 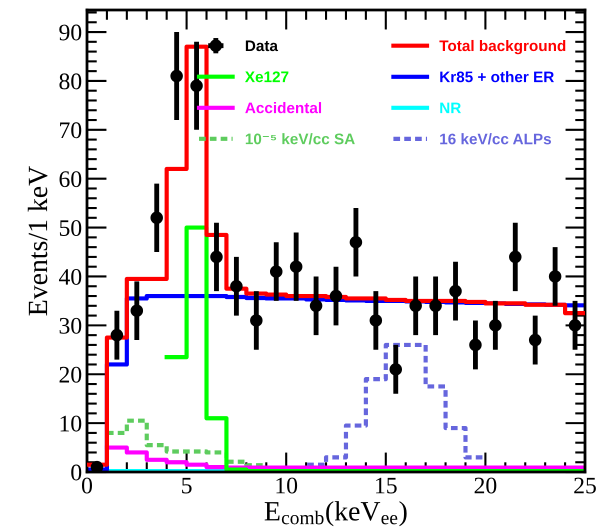 I want to click on x-axis-title: E$_{comb}$(keV$_{ee}$), so click(x=335, y=513).